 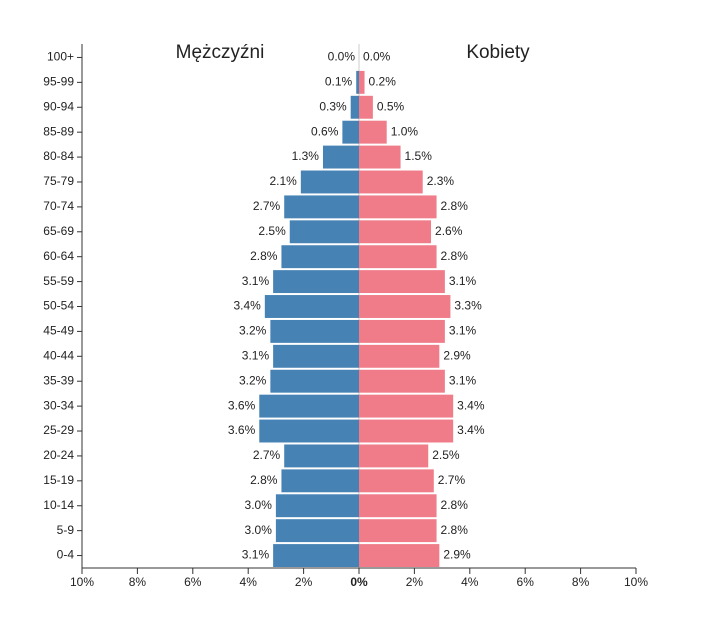 I want to click on value-label: 0.1%, so click(x=339, y=82).